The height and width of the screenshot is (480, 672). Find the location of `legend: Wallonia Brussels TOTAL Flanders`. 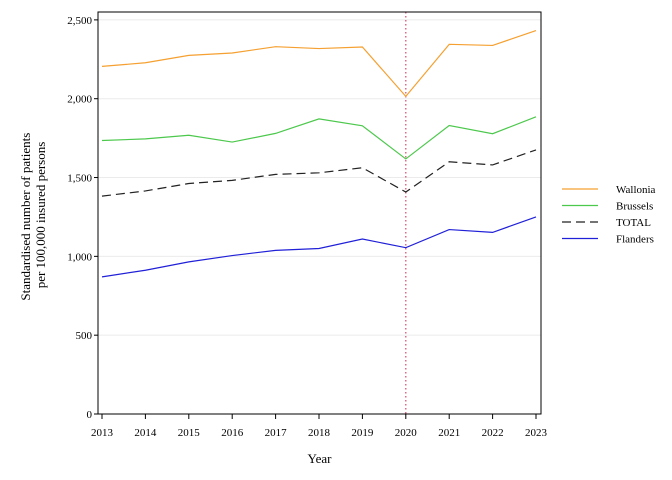

legend: Wallonia Brussels TOTAL Flanders is located at coordinates (609, 215).